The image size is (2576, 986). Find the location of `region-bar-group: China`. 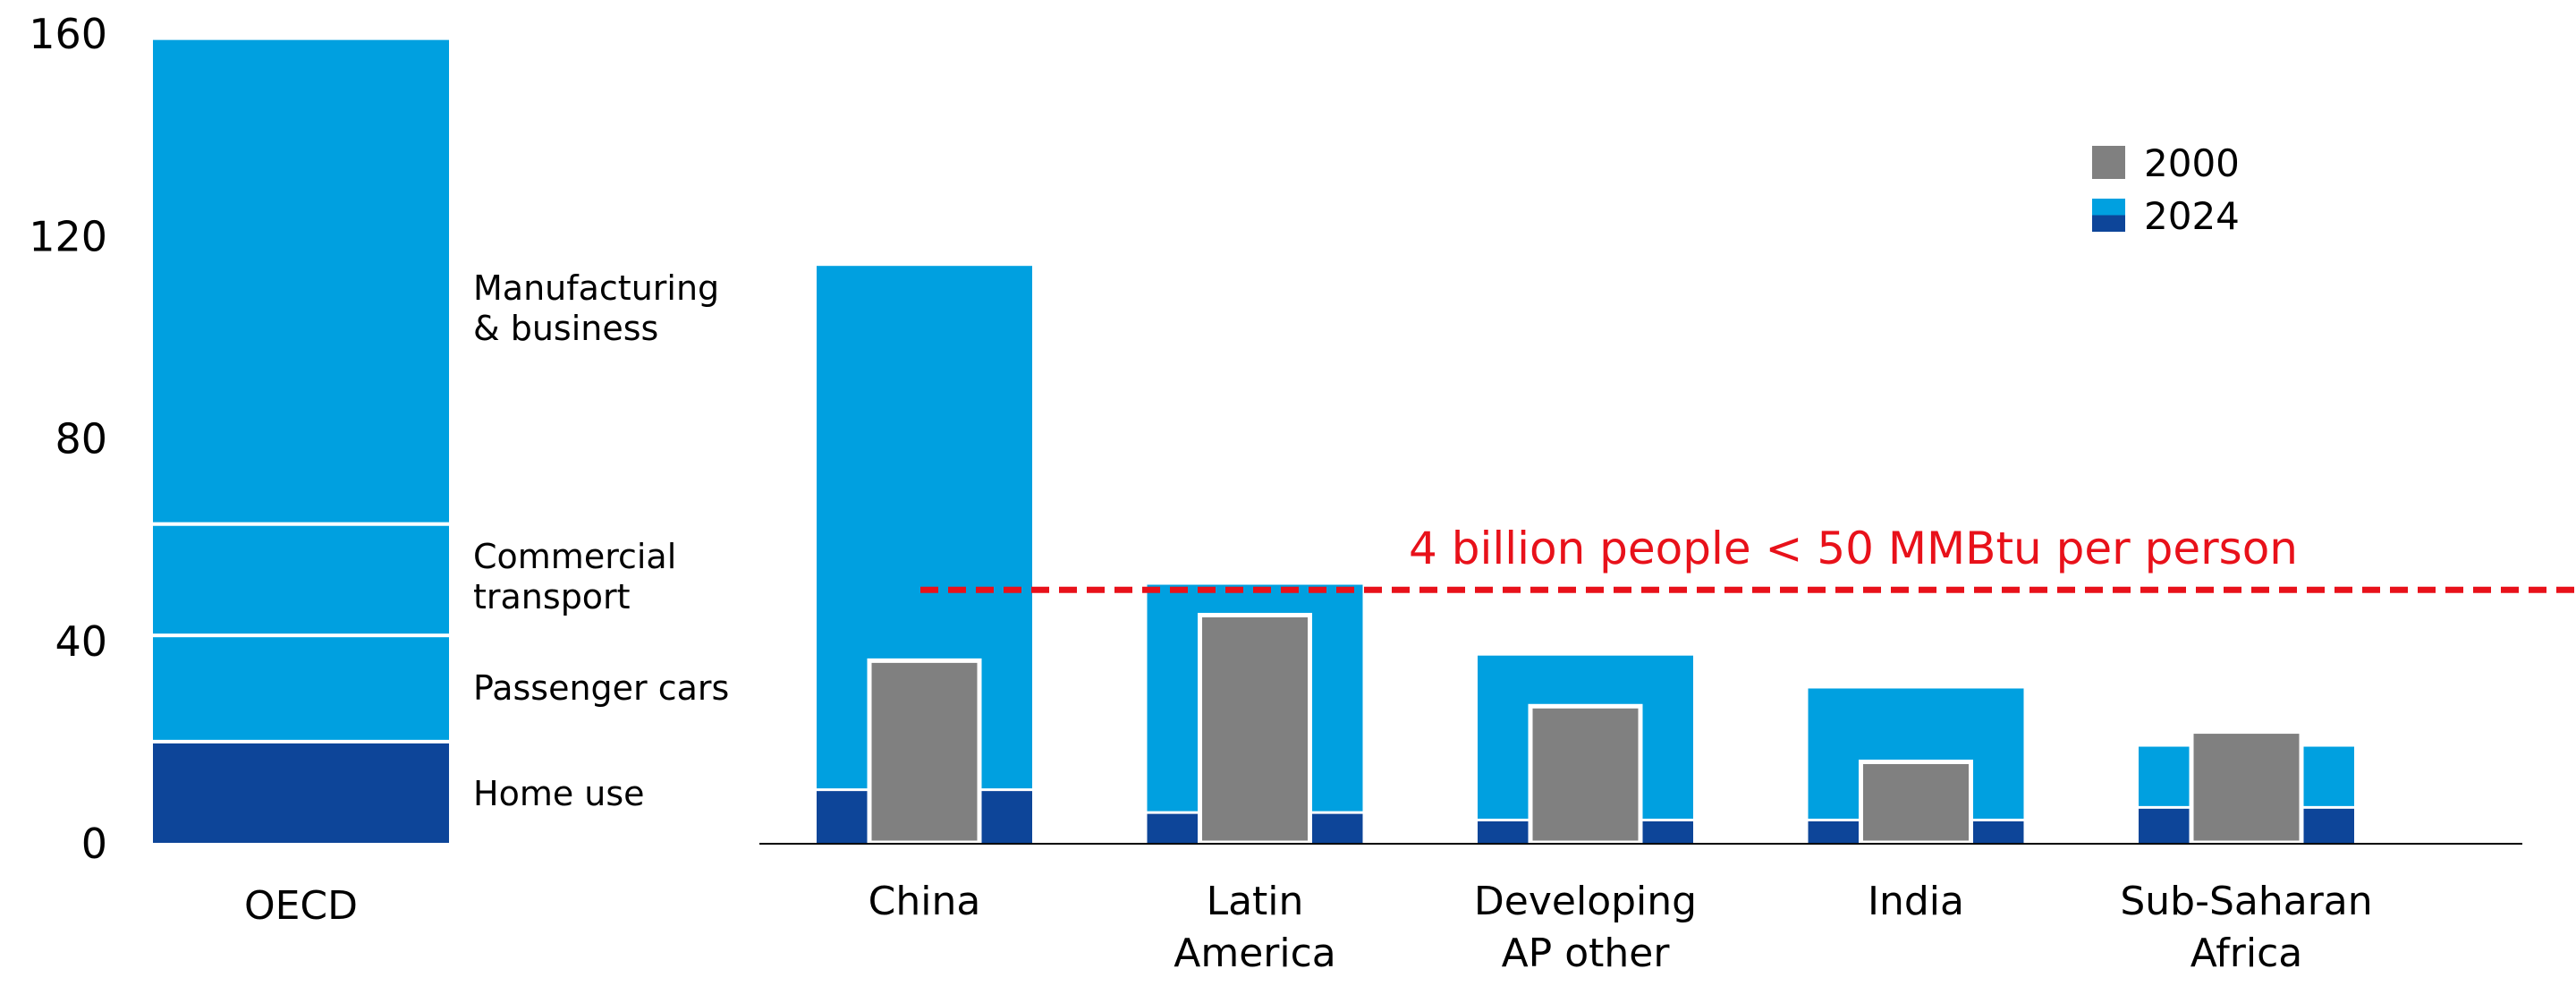

region-bar-group: China is located at coordinates (924, 595).